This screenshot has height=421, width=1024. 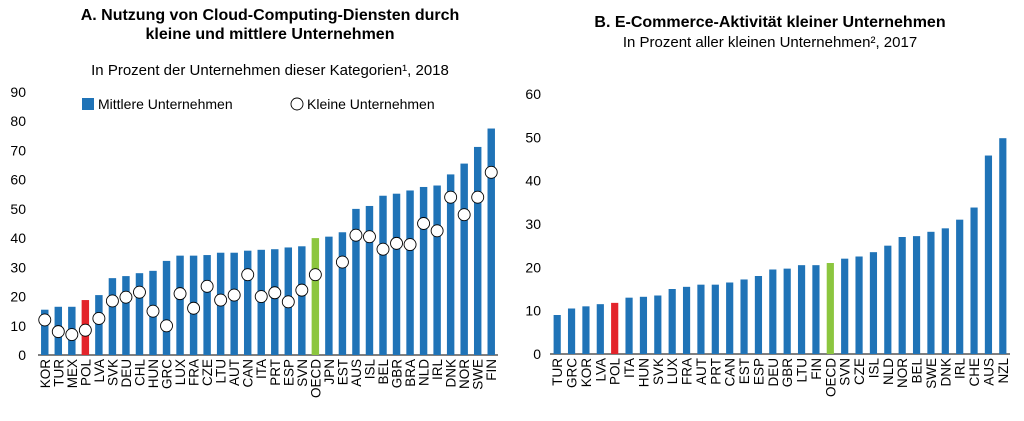 What do you see at coordinates (888, 371) in the screenshot?
I see `chart-b-category-label: NLD` at bounding box center [888, 371].